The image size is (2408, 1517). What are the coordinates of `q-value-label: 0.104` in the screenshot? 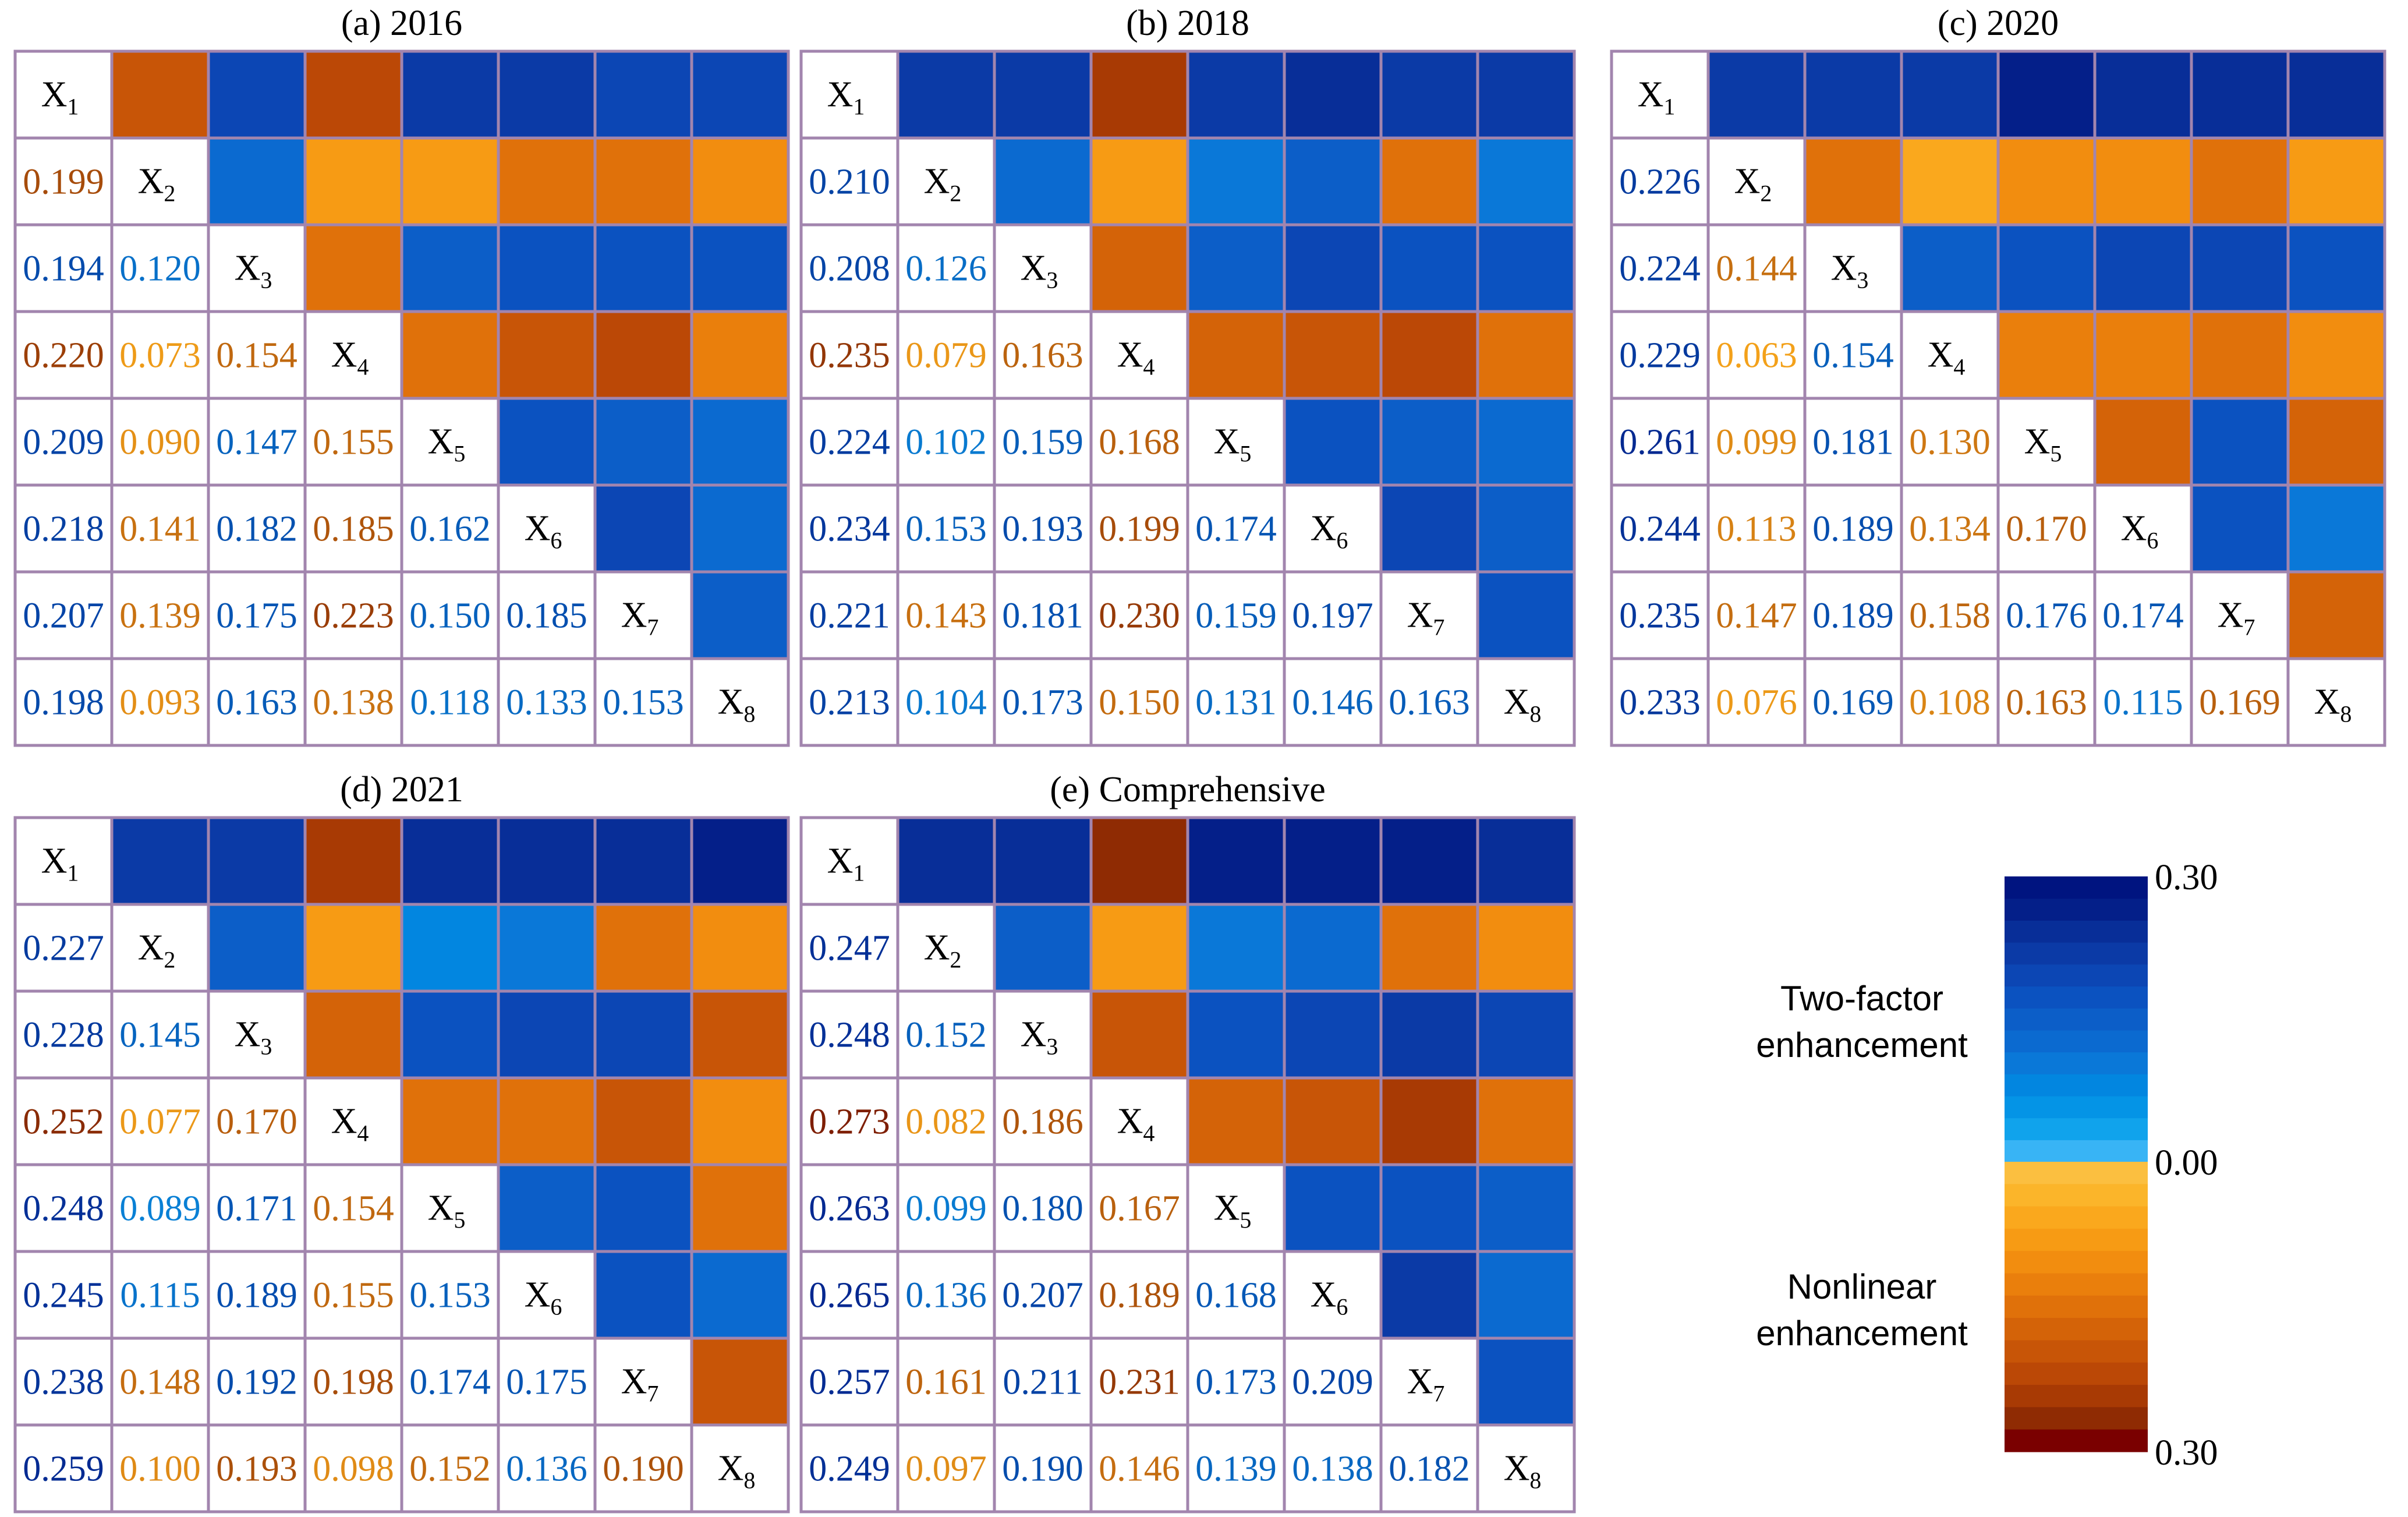 It's located at (946, 703).